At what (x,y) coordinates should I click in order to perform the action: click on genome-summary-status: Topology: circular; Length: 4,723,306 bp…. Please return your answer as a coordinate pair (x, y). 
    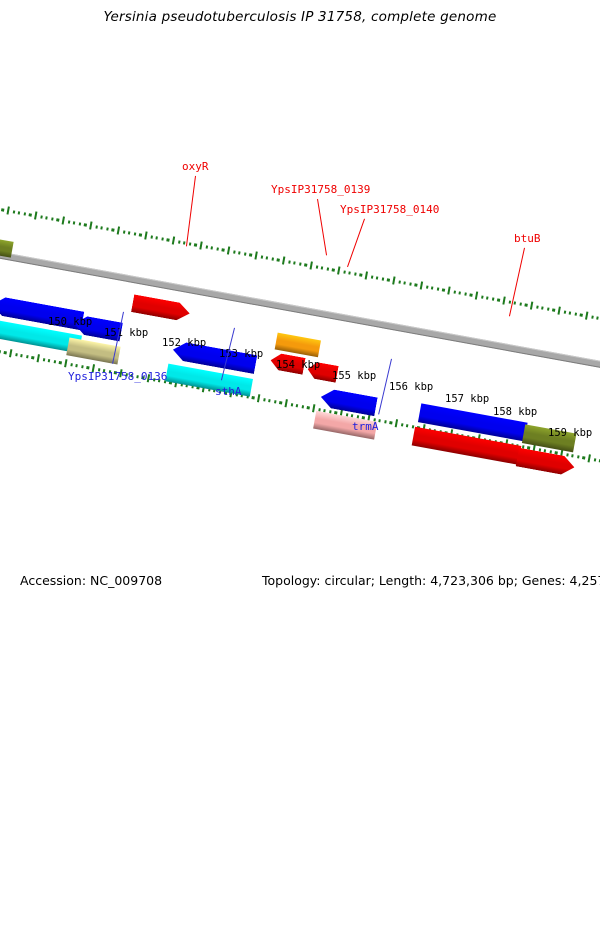
    Looking at the image, I should click on (431, 580).